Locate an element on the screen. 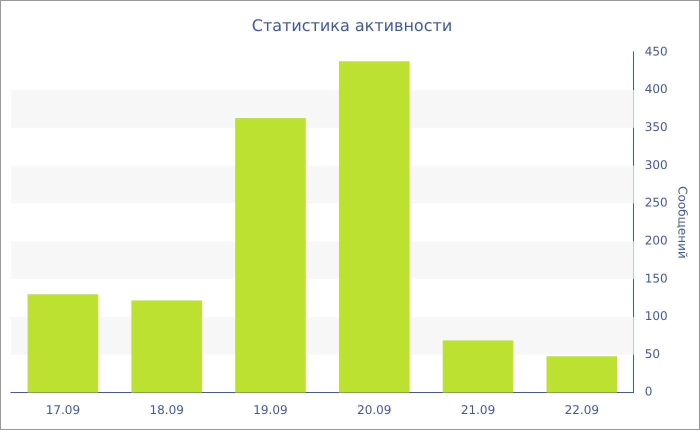 The height and width of the screenshot is (430, 700). y-tick-label: 150 is located at coordinates (656, 278).